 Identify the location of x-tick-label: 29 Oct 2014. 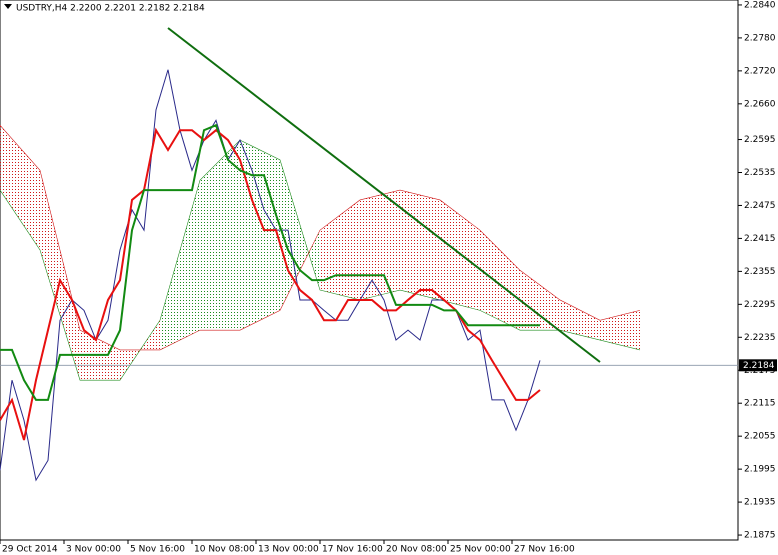
(30, 550).